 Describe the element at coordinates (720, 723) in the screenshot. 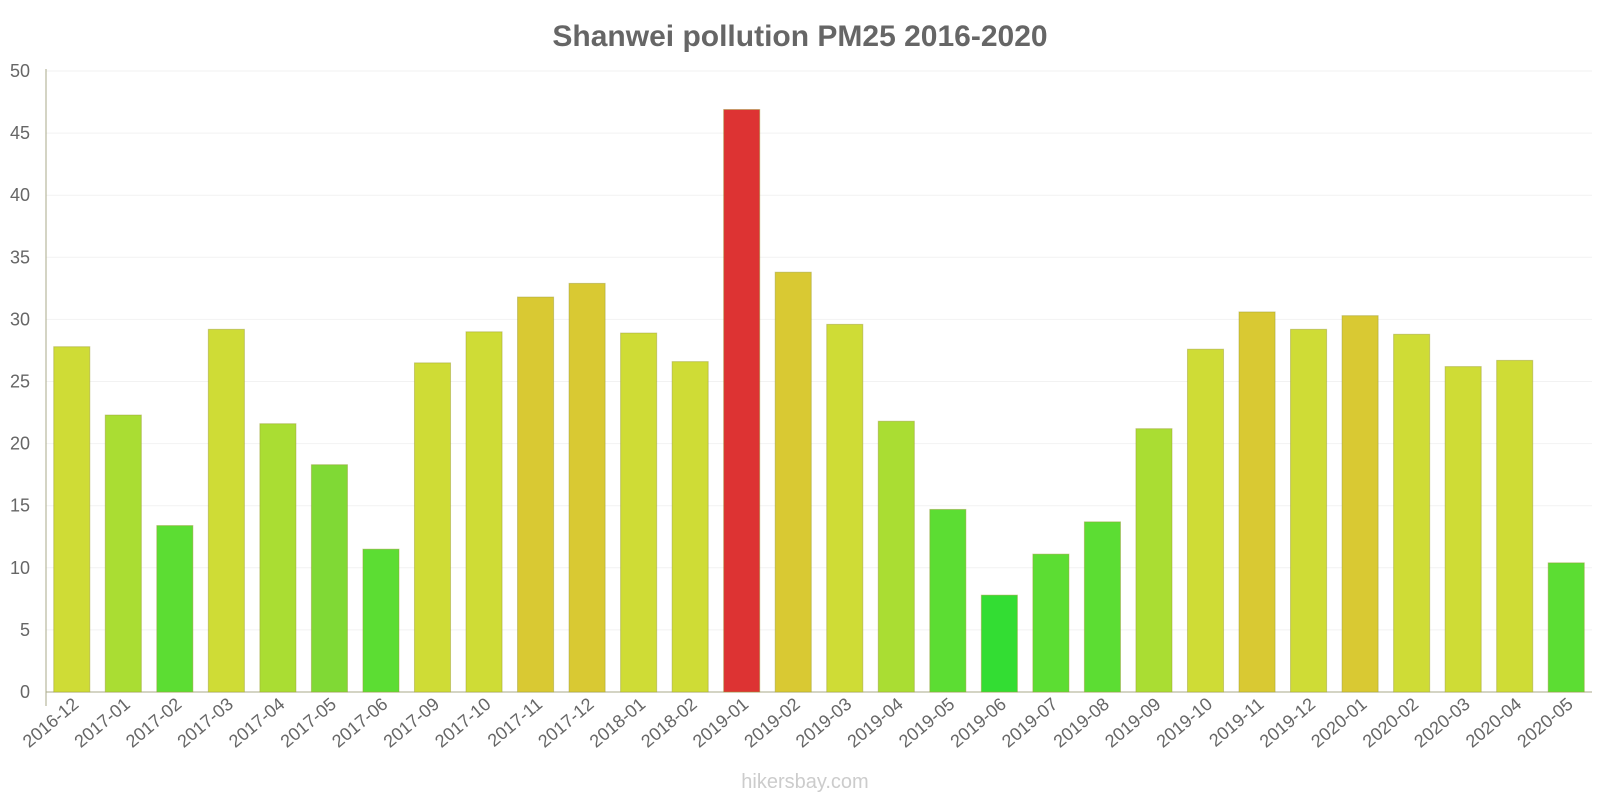

I see `x-tick-label: 2019-01` at that location.